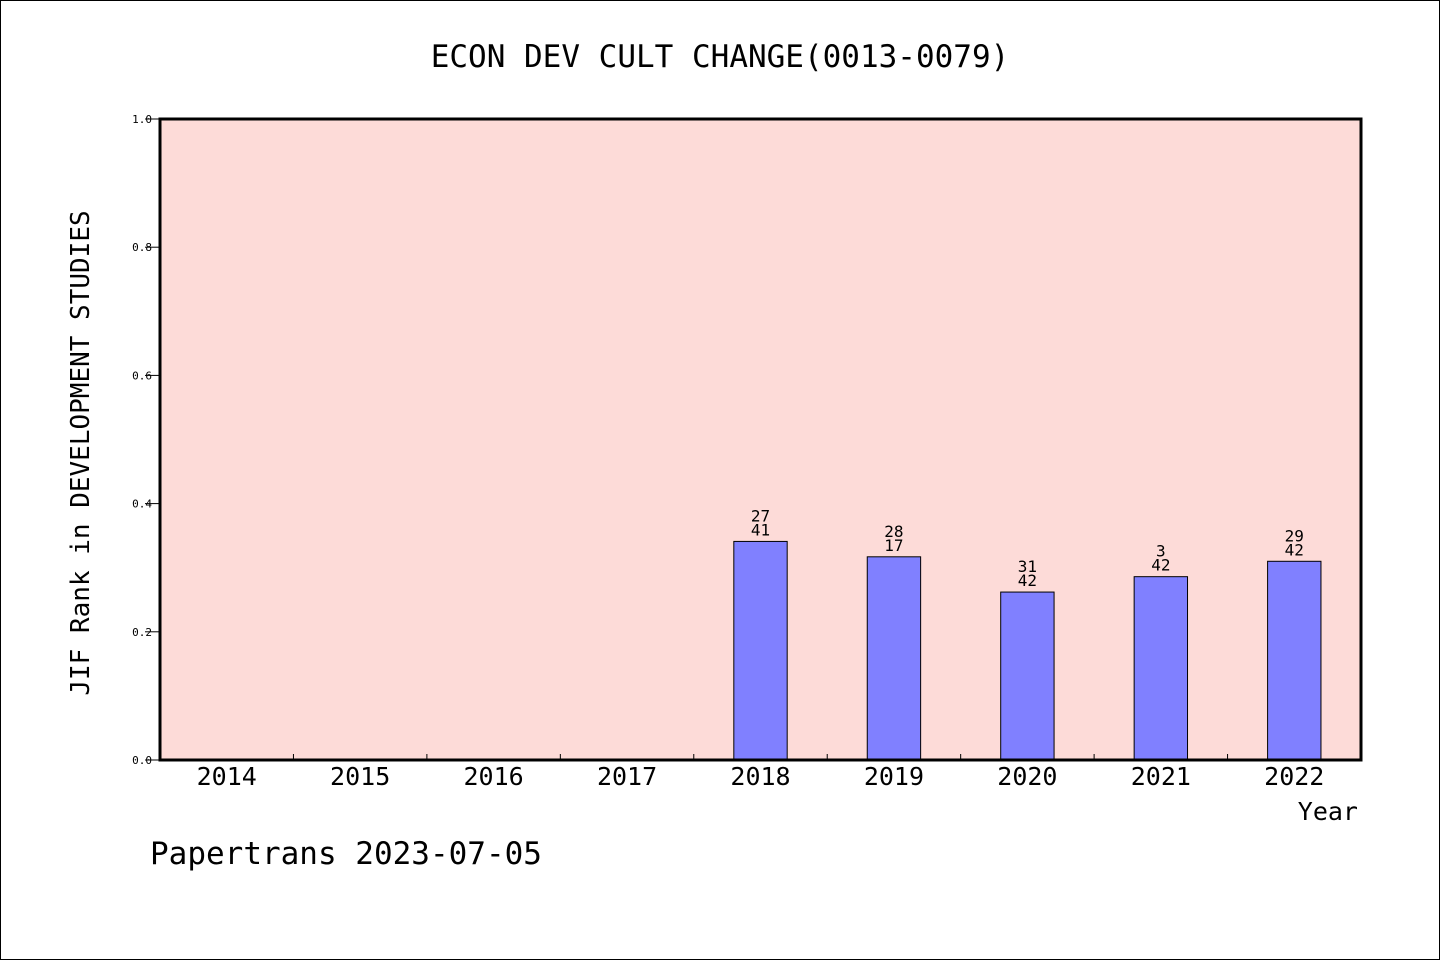  What do you see at coordinates (760, 650) in the screenshot?
I see `bar-2018` at bounding box center [760, 650].